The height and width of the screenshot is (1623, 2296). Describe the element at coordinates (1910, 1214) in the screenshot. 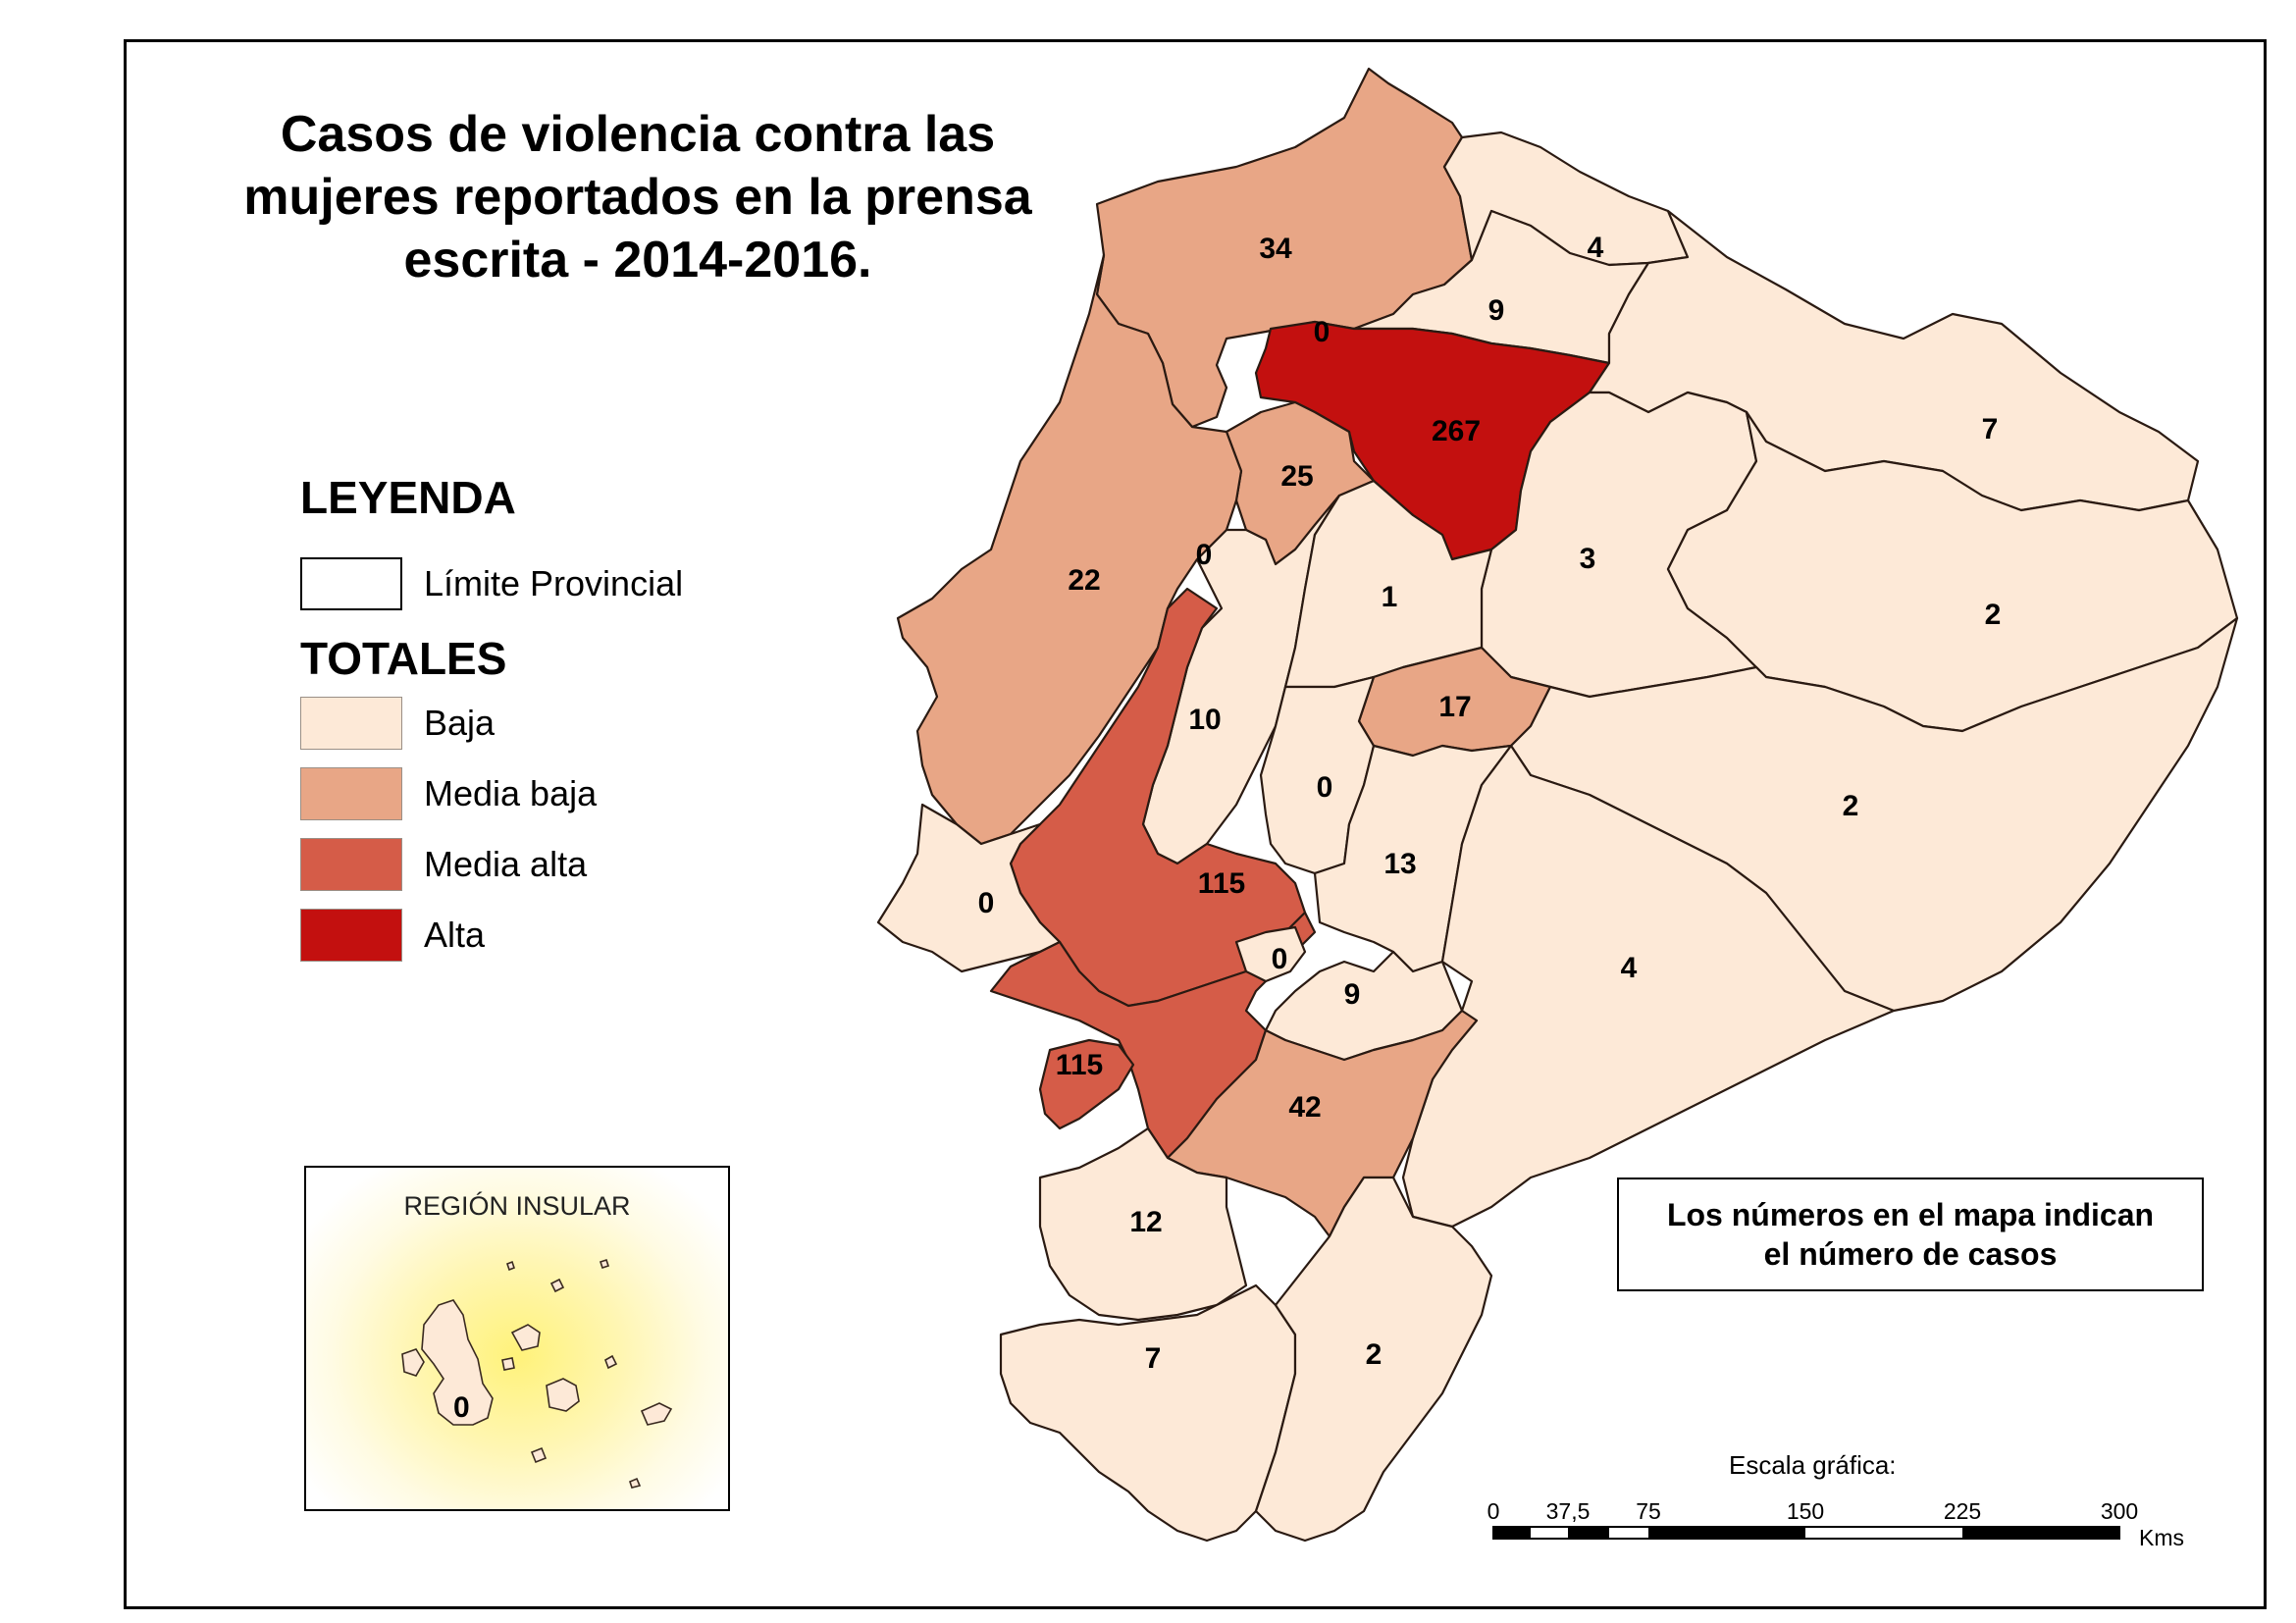

I see `note-line-1: Los números en el mapa indican` at that location.